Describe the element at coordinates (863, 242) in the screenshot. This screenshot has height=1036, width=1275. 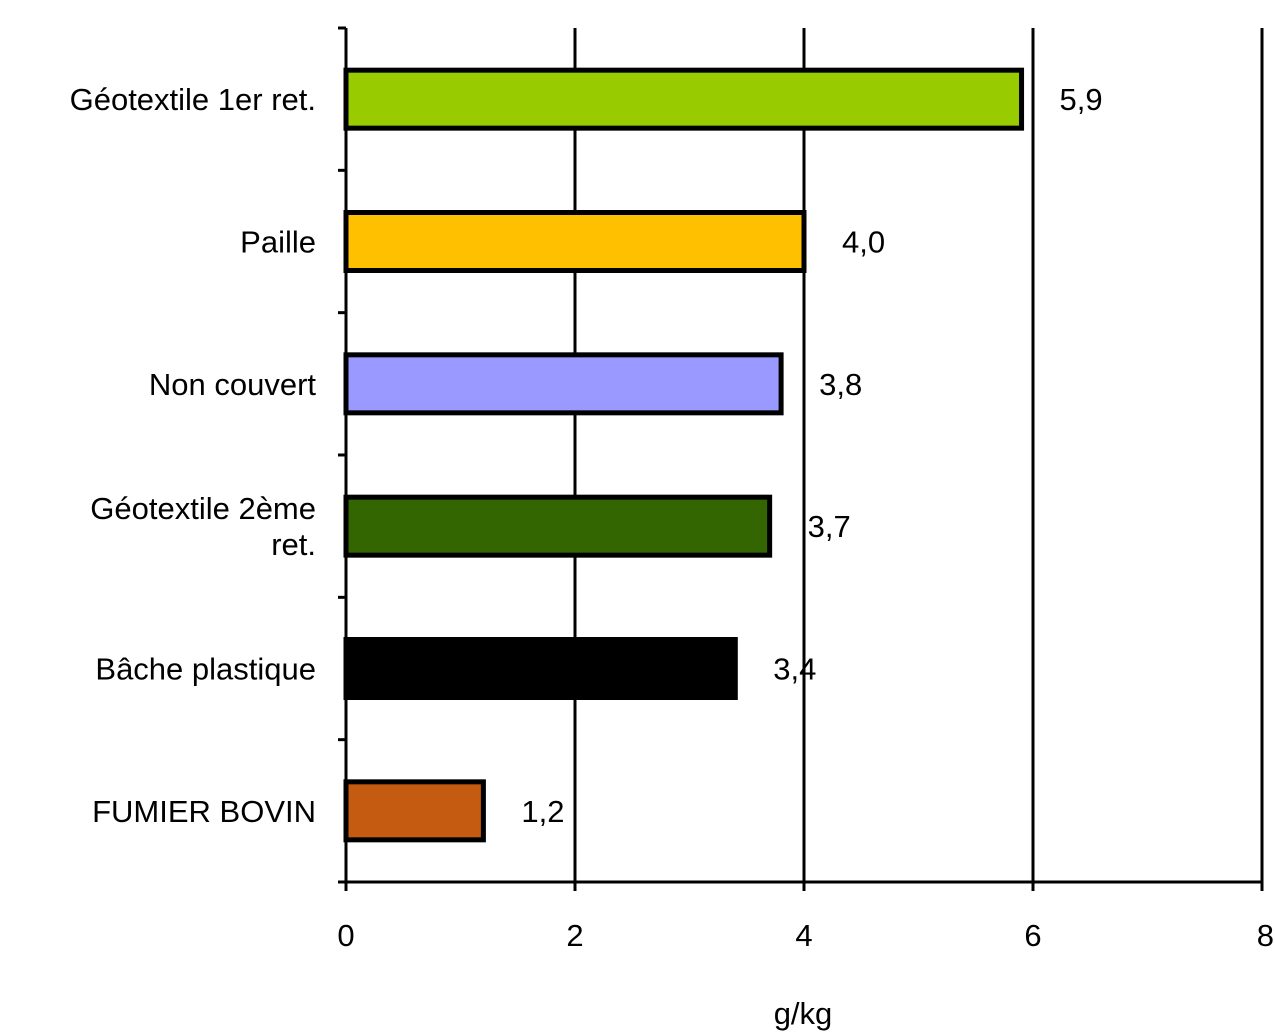
I see `data-label-1: 4,0` at that location.